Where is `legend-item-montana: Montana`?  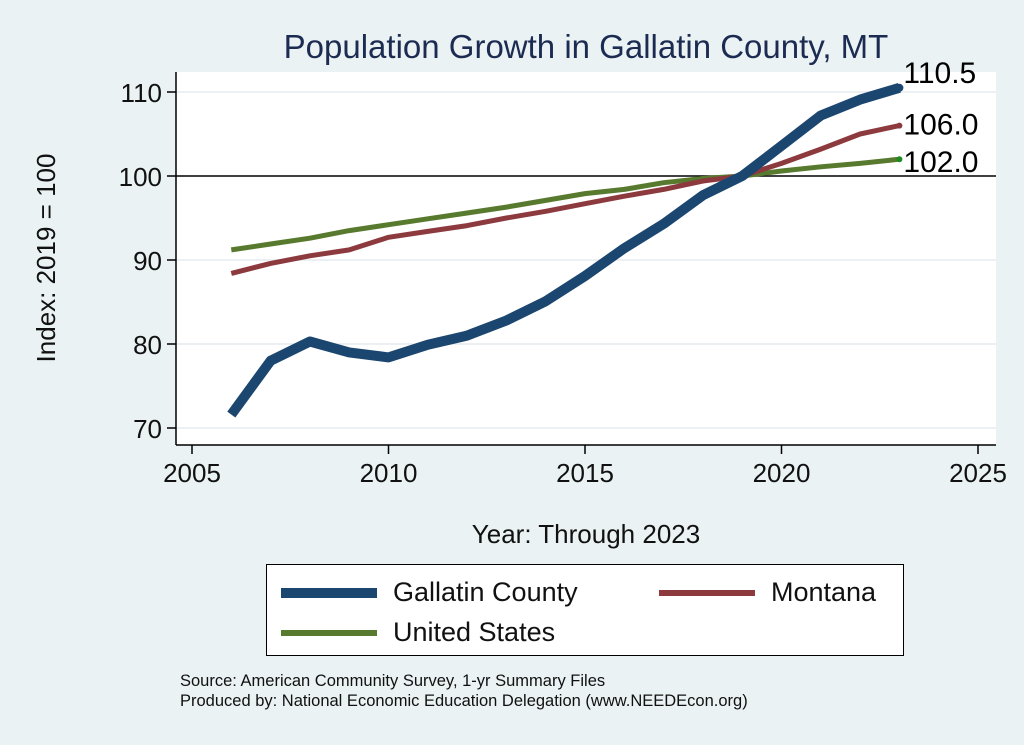
legend-item-montana: Montana is located at coordinates (767, 592).